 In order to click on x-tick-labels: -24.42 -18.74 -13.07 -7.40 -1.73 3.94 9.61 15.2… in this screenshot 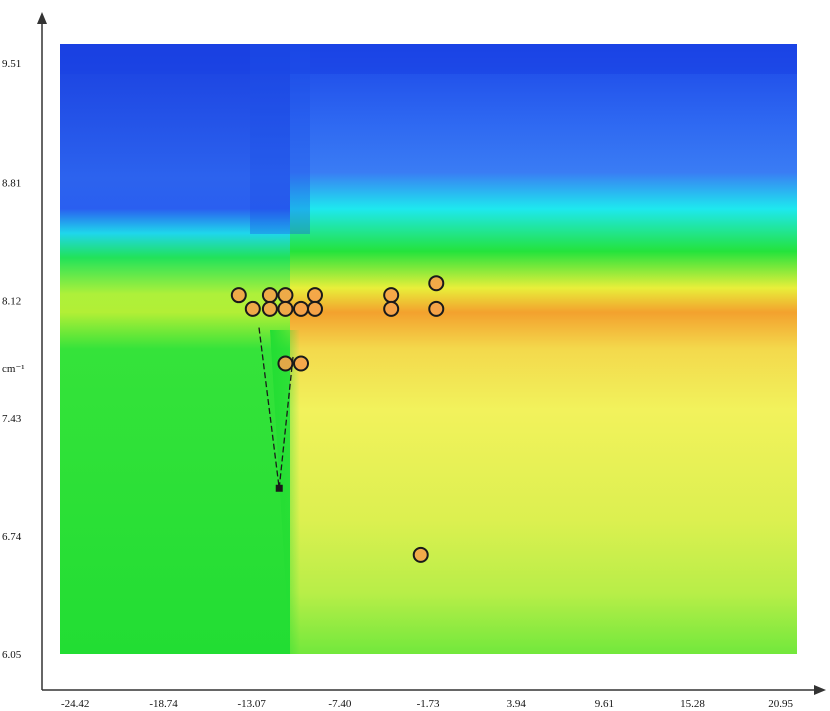, I will do `click(427, 704)`.